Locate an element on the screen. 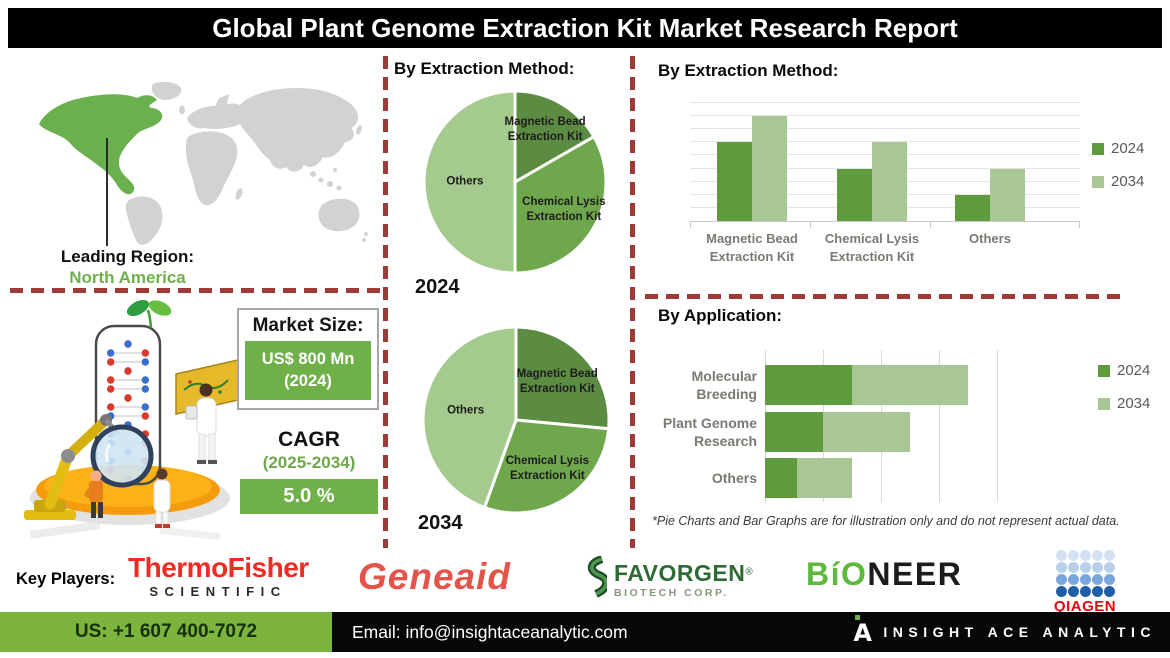 The image size is (1170, 658). thermo-fisher-wordmark: ThermoFisher is located at coordinates (218, 567).